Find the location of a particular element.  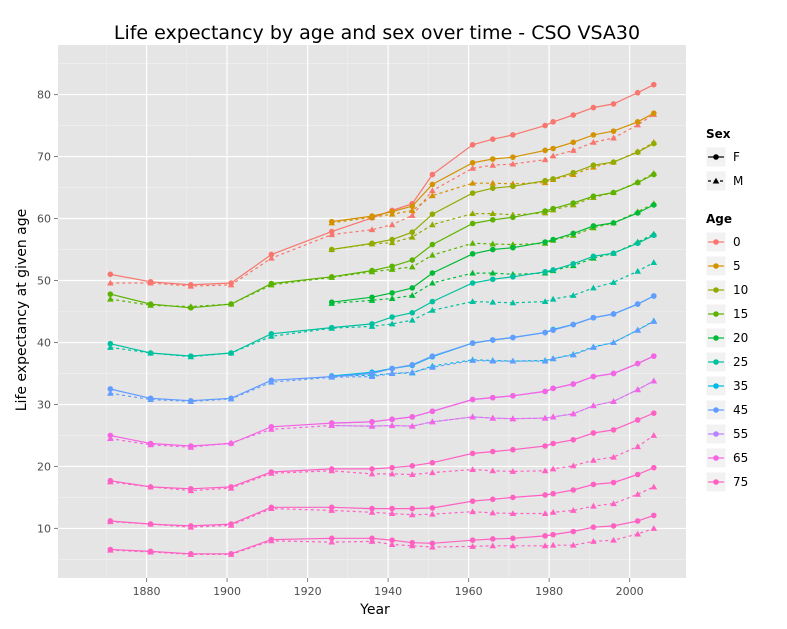

x-axis-title: Year is located at coordinates (374, 610).